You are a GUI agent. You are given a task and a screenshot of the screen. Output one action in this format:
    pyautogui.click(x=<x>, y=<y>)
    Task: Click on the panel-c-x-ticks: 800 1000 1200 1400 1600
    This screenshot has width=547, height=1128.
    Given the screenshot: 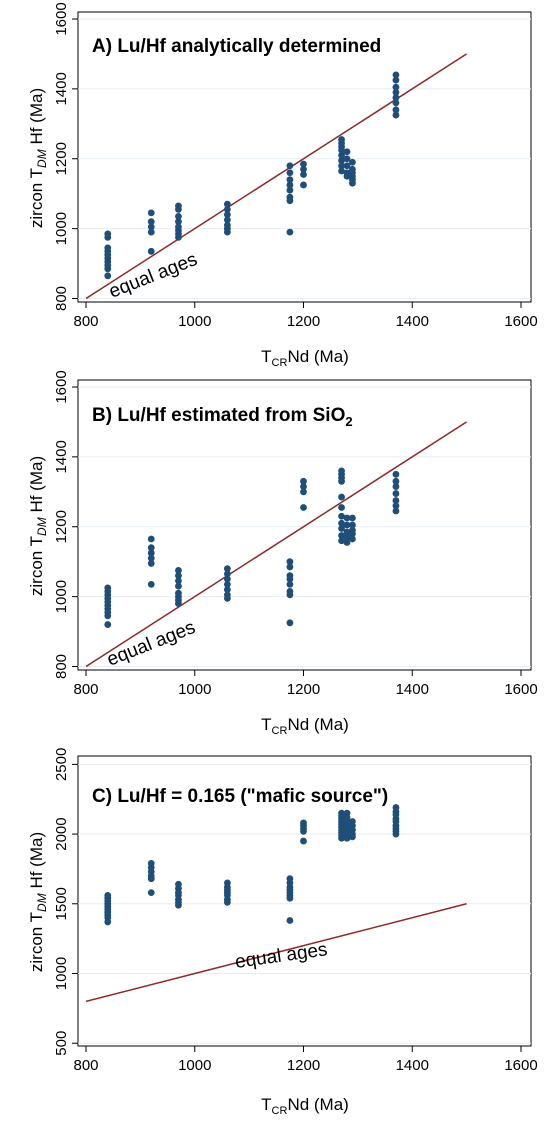 What is the action you would take?
    pyautogui.click(x=305, y=1060)
    